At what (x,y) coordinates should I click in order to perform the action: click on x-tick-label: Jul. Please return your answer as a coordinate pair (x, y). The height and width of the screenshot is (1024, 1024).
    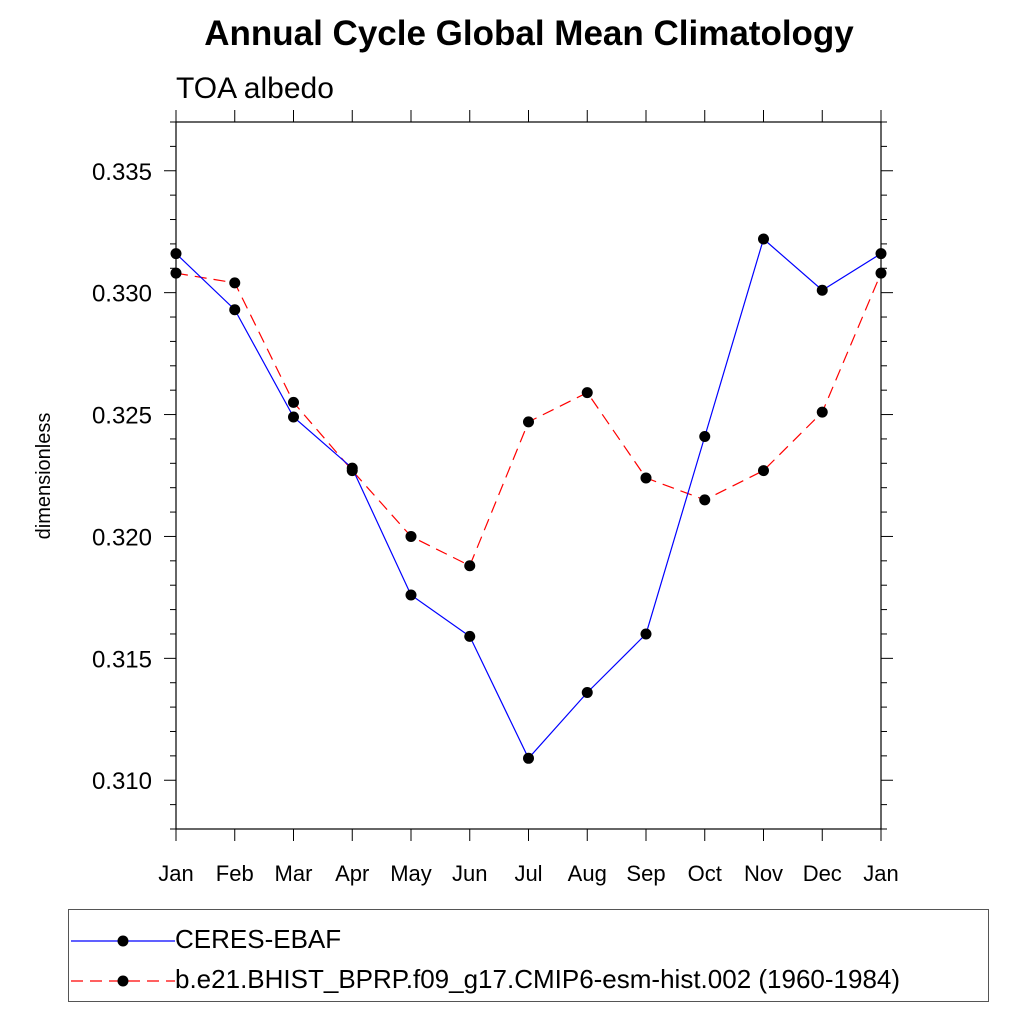
    Looking at the image, I should click on (528, 873).